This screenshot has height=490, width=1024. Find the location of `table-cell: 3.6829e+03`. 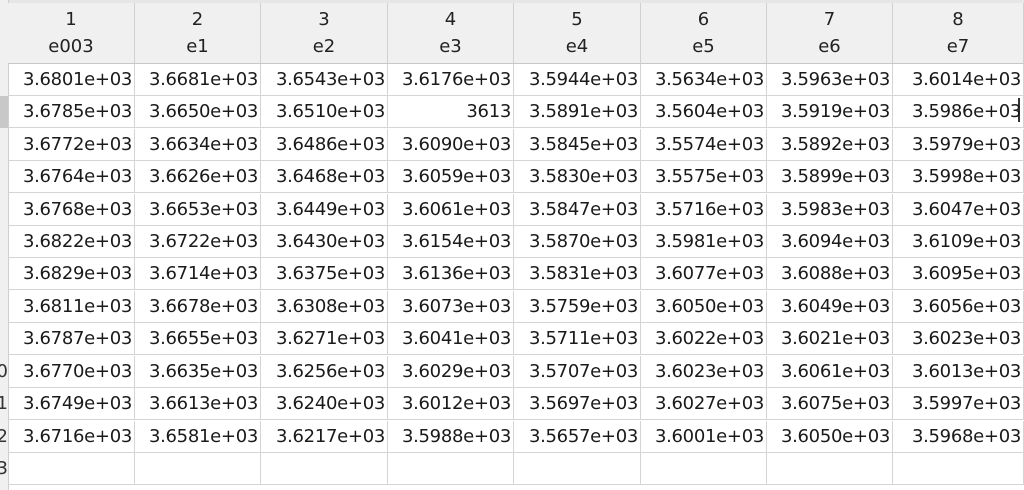

table-cell: 3.6829e+03 is located at coordinates (71, 274).